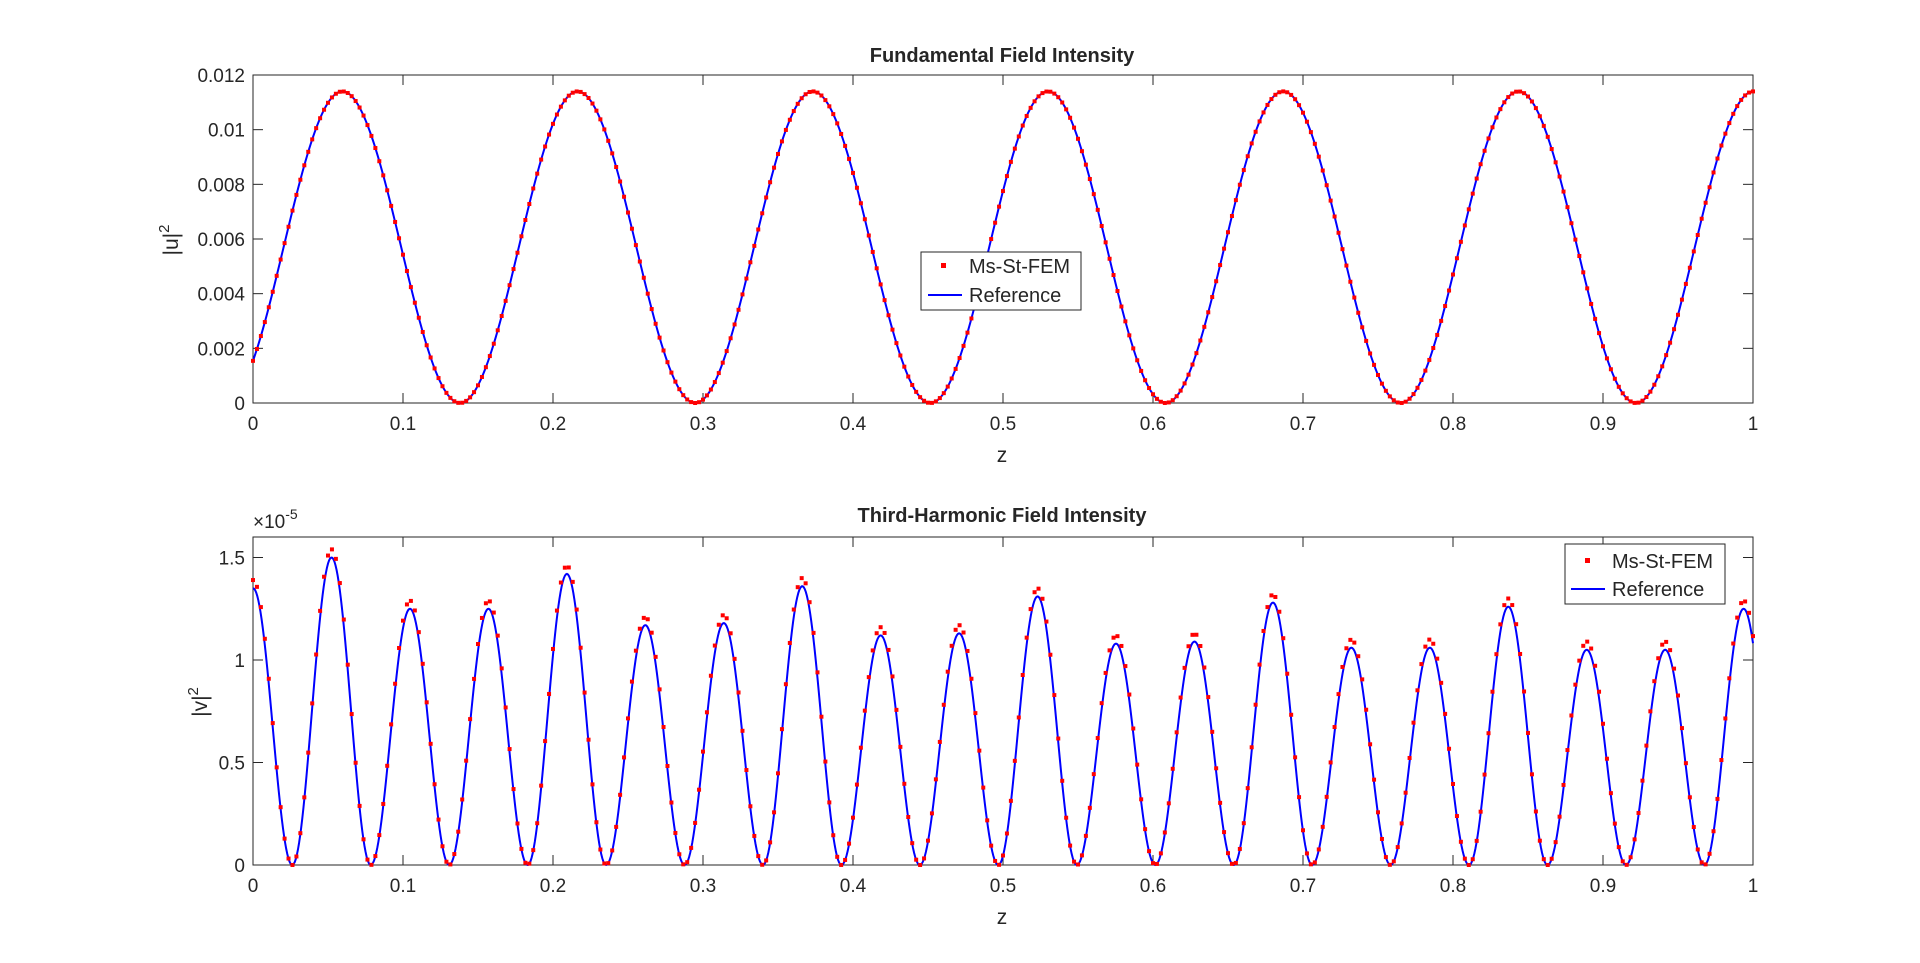 The image size is (1920, 963). What do you see at coordinates (232, 764) in the screenshot?
I see `y-tick-label: 0.5` at bounding box center [232, 764].